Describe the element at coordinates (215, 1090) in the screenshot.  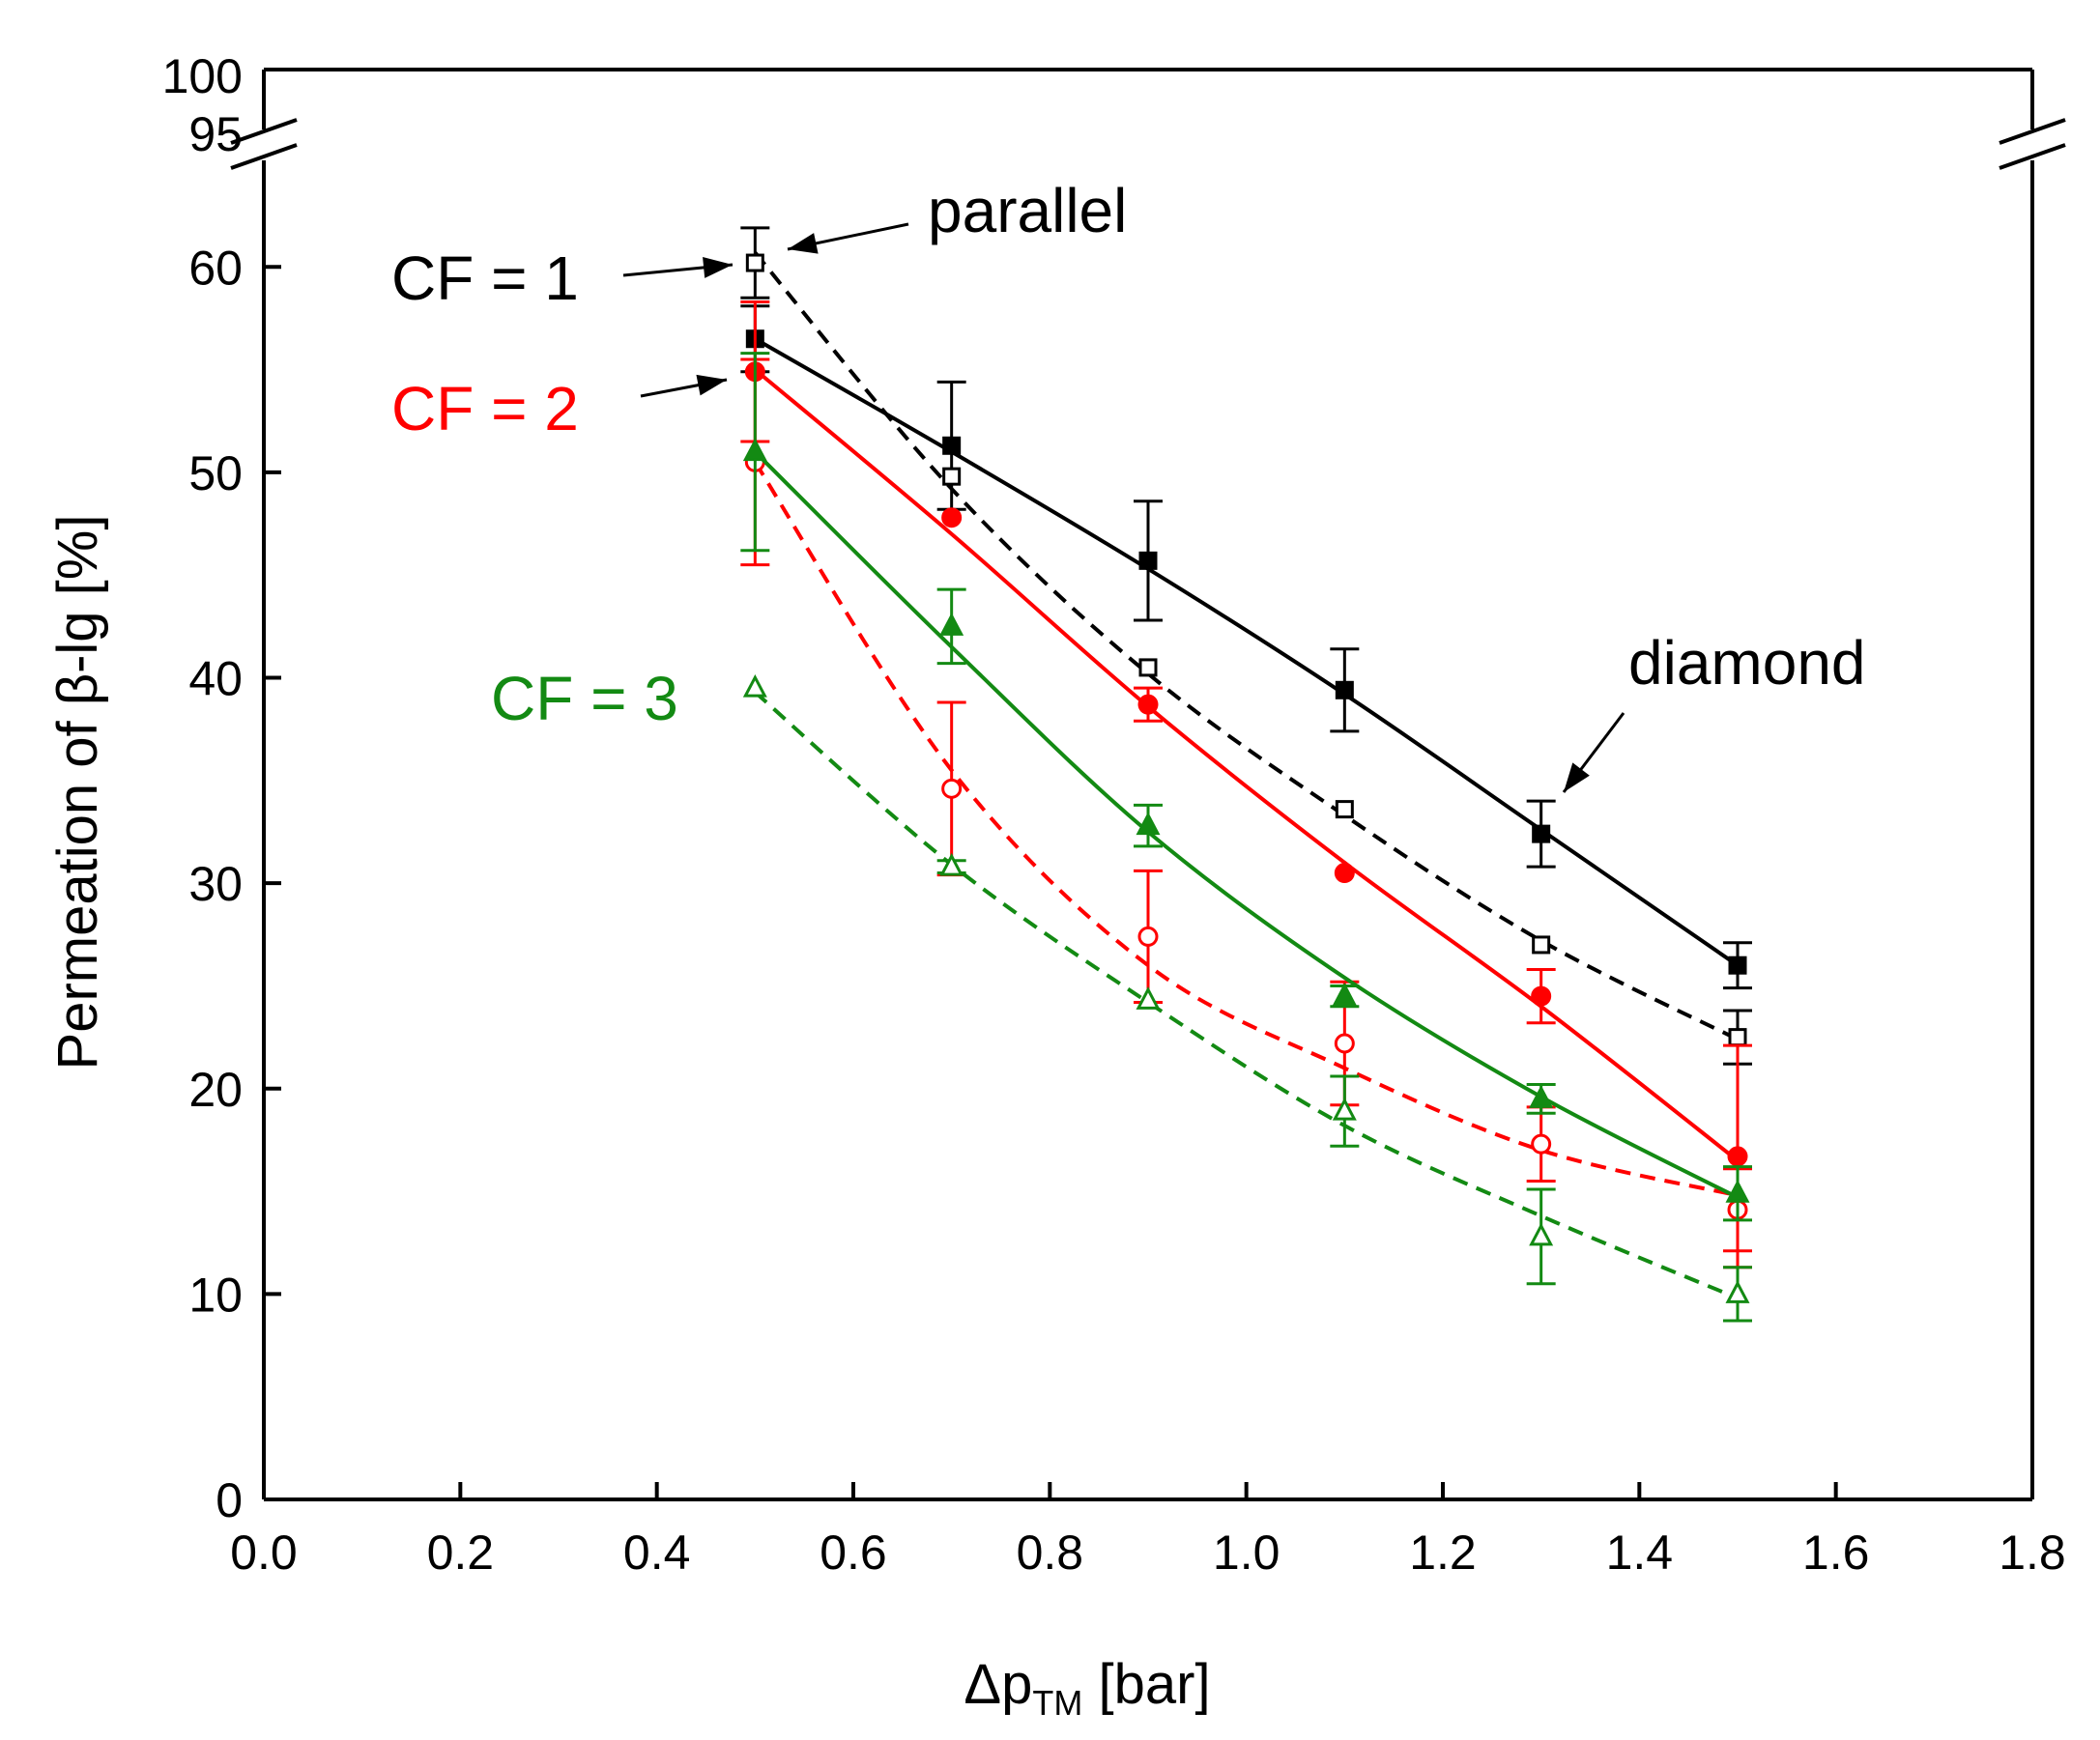
I see `y-tick-label: 20` at that location.